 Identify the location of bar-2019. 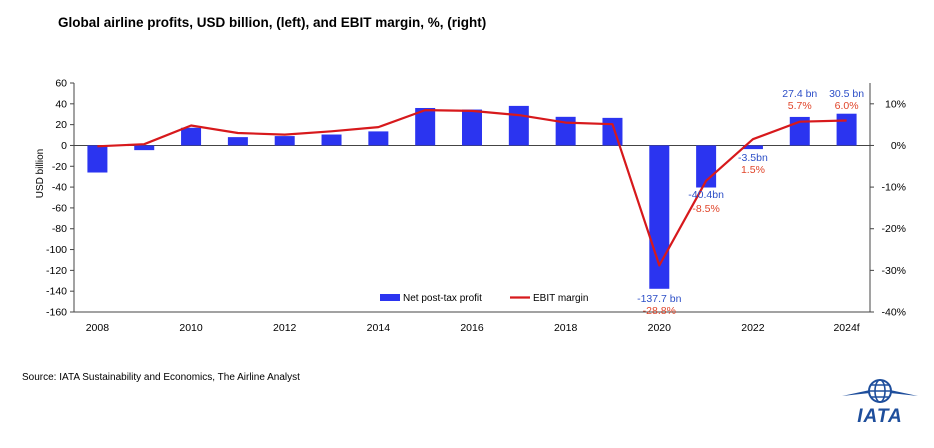
(612, 131).